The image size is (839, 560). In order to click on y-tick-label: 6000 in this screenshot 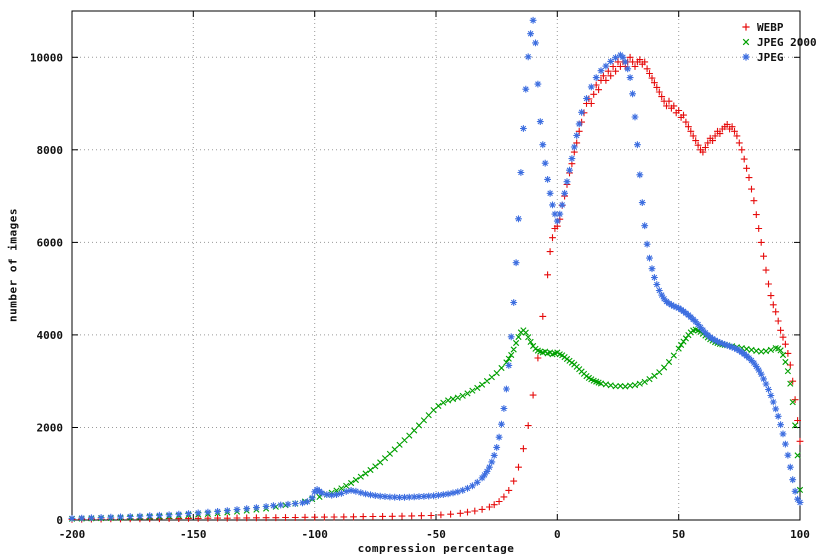, I will do `click(50, 242)`.